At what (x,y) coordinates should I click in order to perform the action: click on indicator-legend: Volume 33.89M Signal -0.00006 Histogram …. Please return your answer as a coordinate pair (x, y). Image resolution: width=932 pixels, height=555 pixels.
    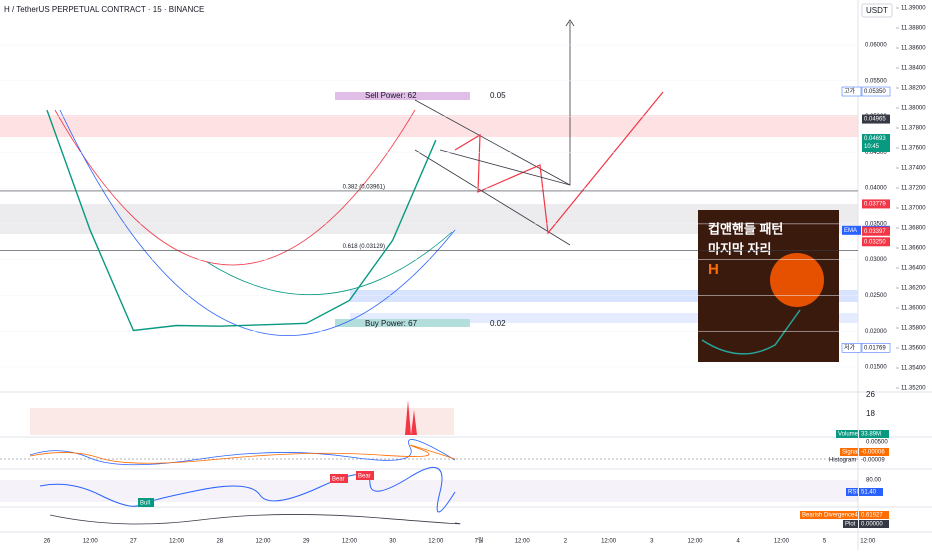
    Looking at the image, I should click on (844, 479).